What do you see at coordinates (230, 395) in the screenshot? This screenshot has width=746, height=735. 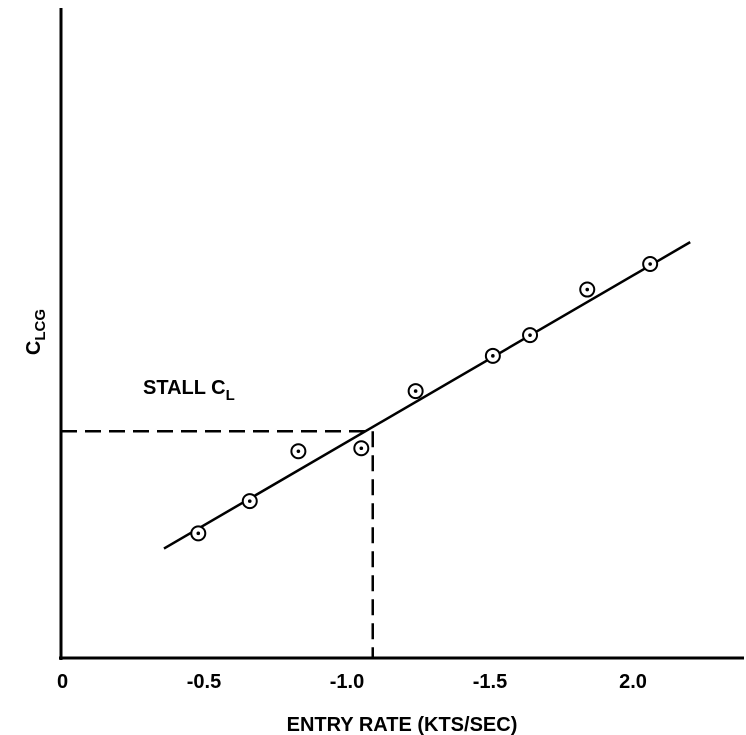 I see `stall-cl-label-sub: L` at bounding box center [230, 395].